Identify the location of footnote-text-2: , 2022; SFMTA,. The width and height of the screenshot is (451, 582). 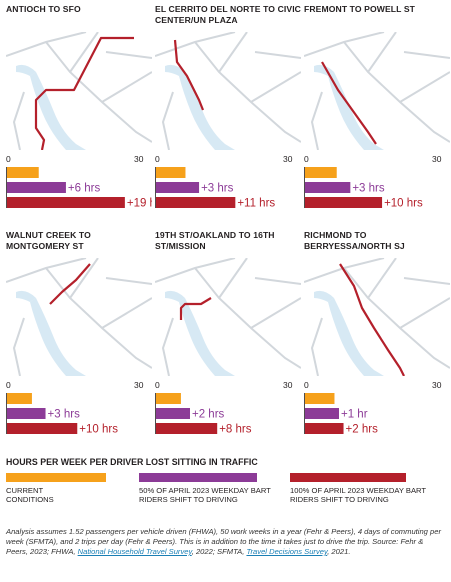
(219, 551).